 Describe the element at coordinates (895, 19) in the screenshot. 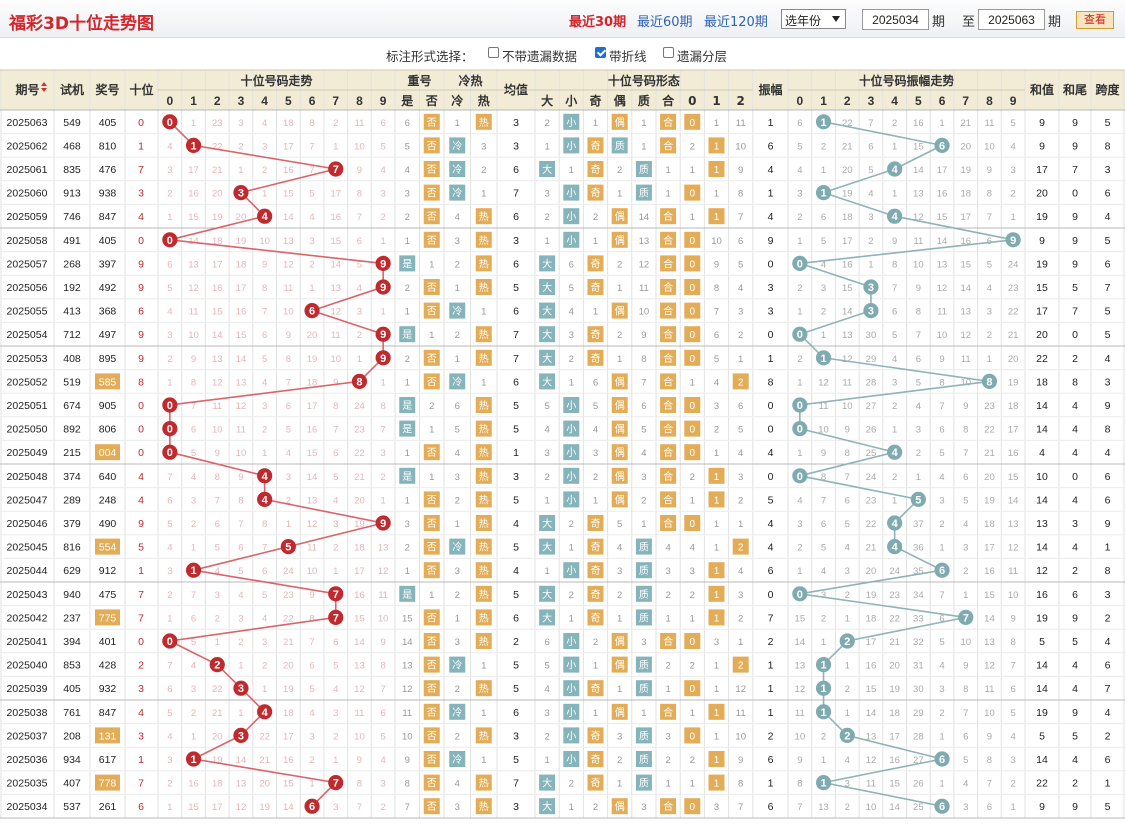

I see `from-issue-input: 2025034` at that location.